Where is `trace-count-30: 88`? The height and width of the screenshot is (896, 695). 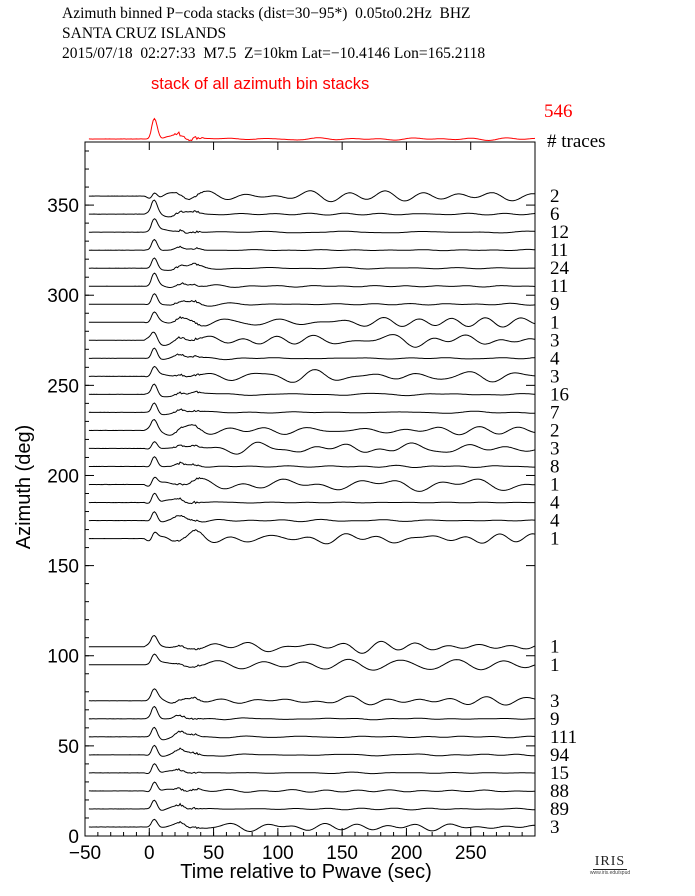
trace-count-30: 88 is located at coordinates (559, 791).